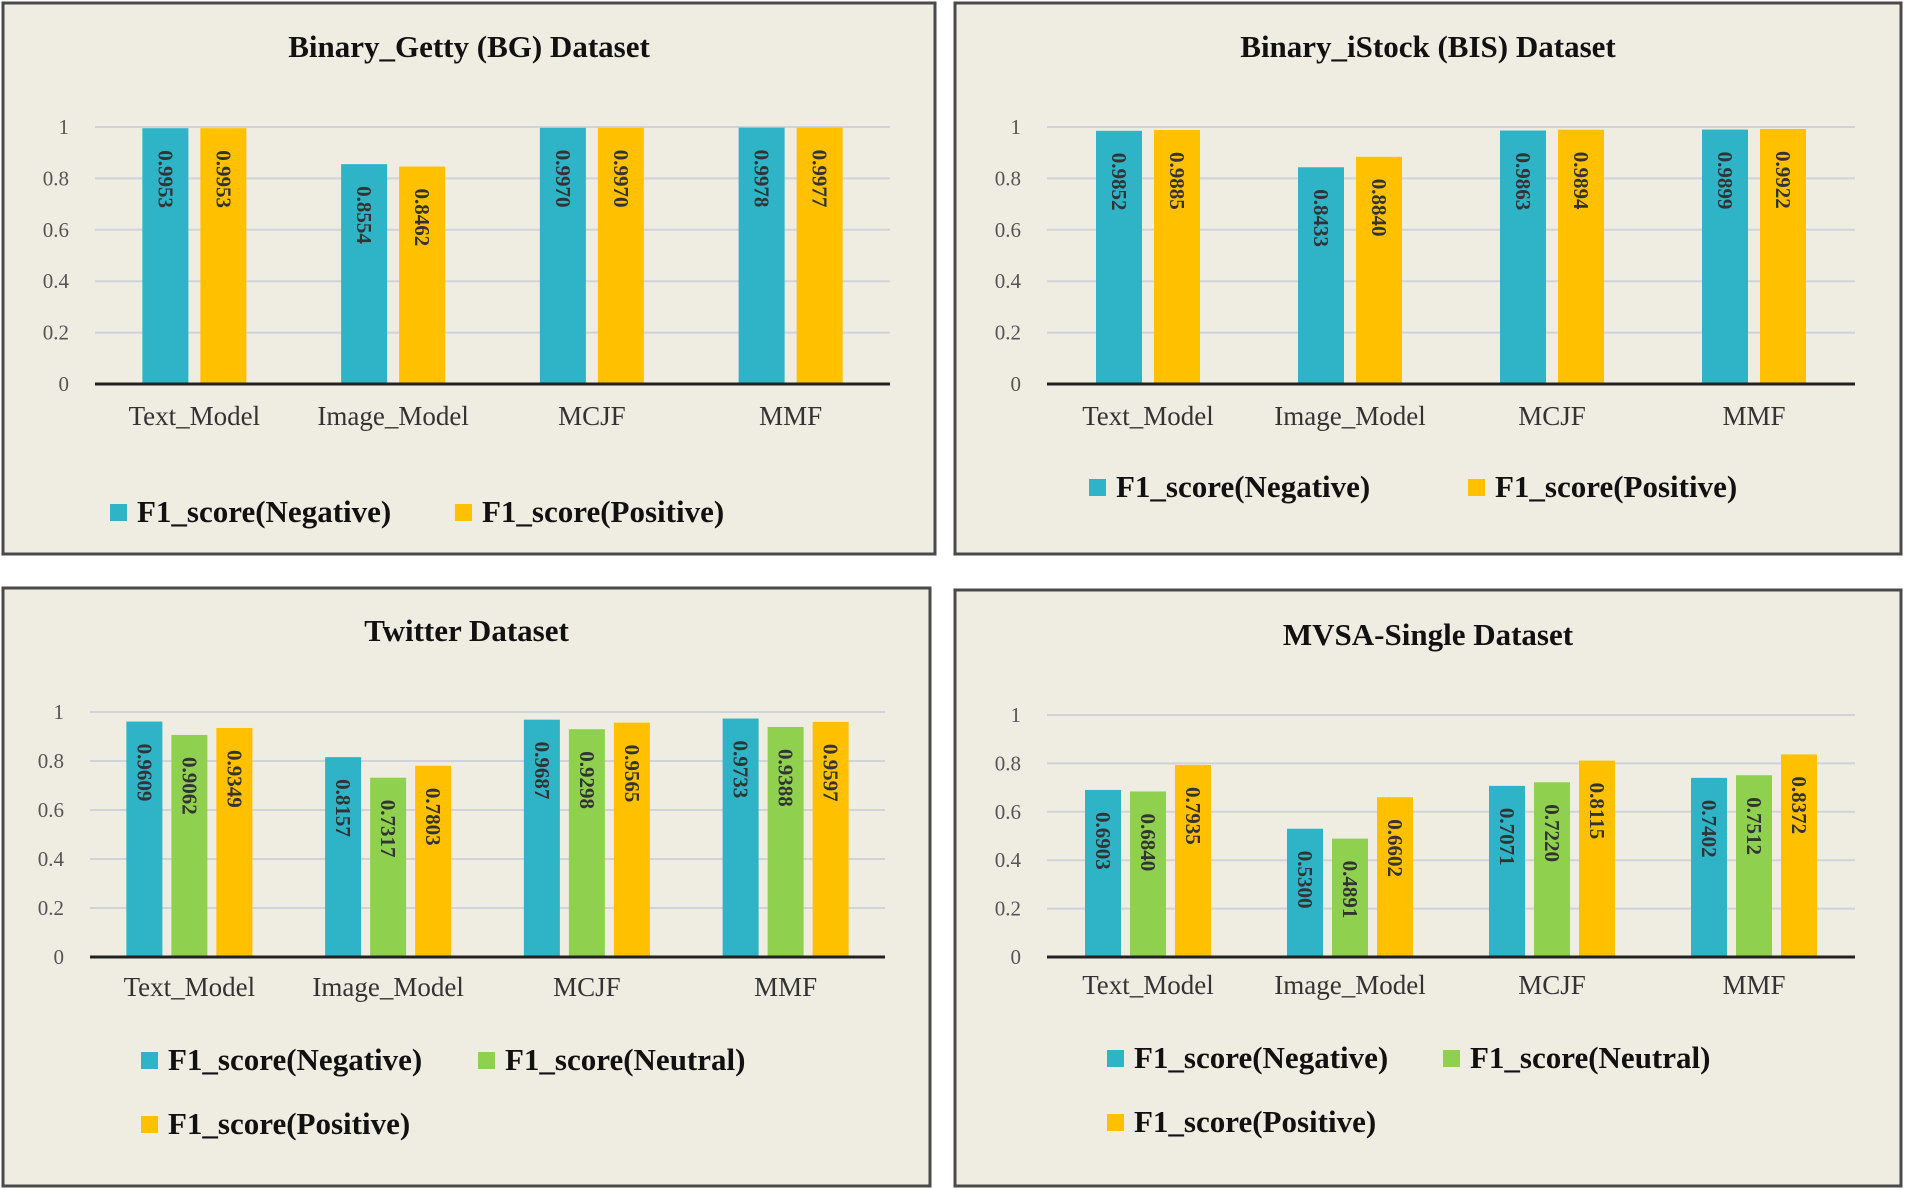 Image resolution: width=1905 pixels, height=1190 pixels. I want to click on bar-value-label: 0.7071, so click(1507, 837).